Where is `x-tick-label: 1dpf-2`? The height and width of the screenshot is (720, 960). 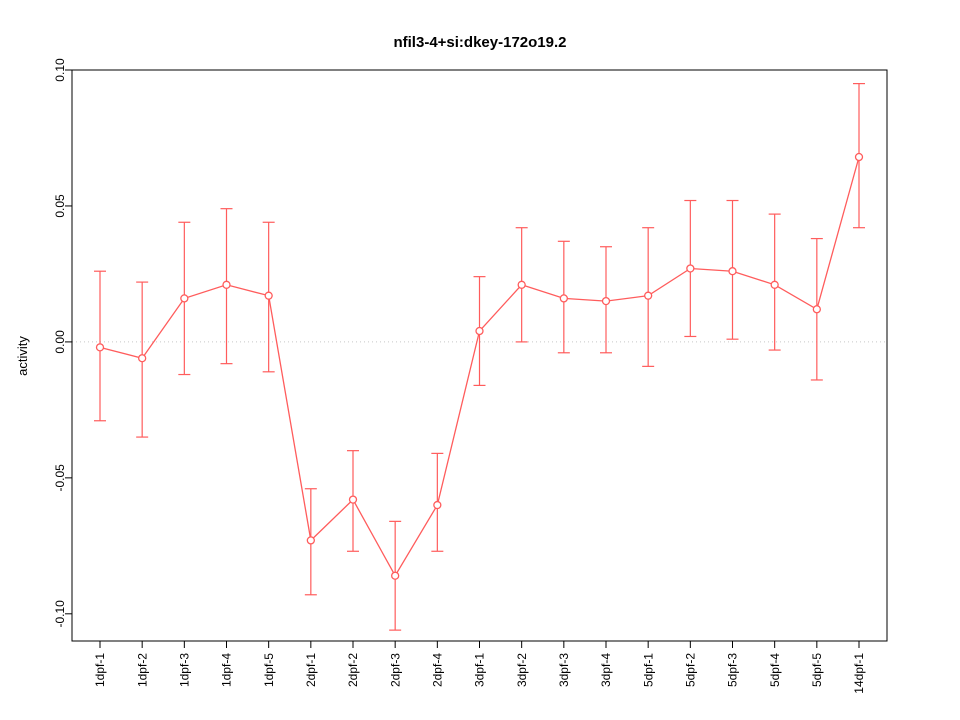 x-tick-label: 1dpf-2 is located at coordinates (142, 670).